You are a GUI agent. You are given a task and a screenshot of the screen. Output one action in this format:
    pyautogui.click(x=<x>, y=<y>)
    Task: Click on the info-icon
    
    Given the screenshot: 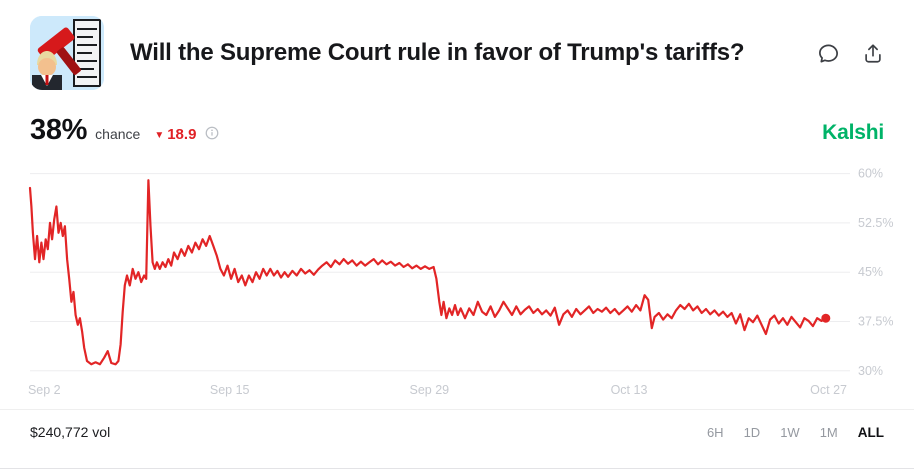 What is the action you would take?
    pyautogui.click(x=212, y=133)
    